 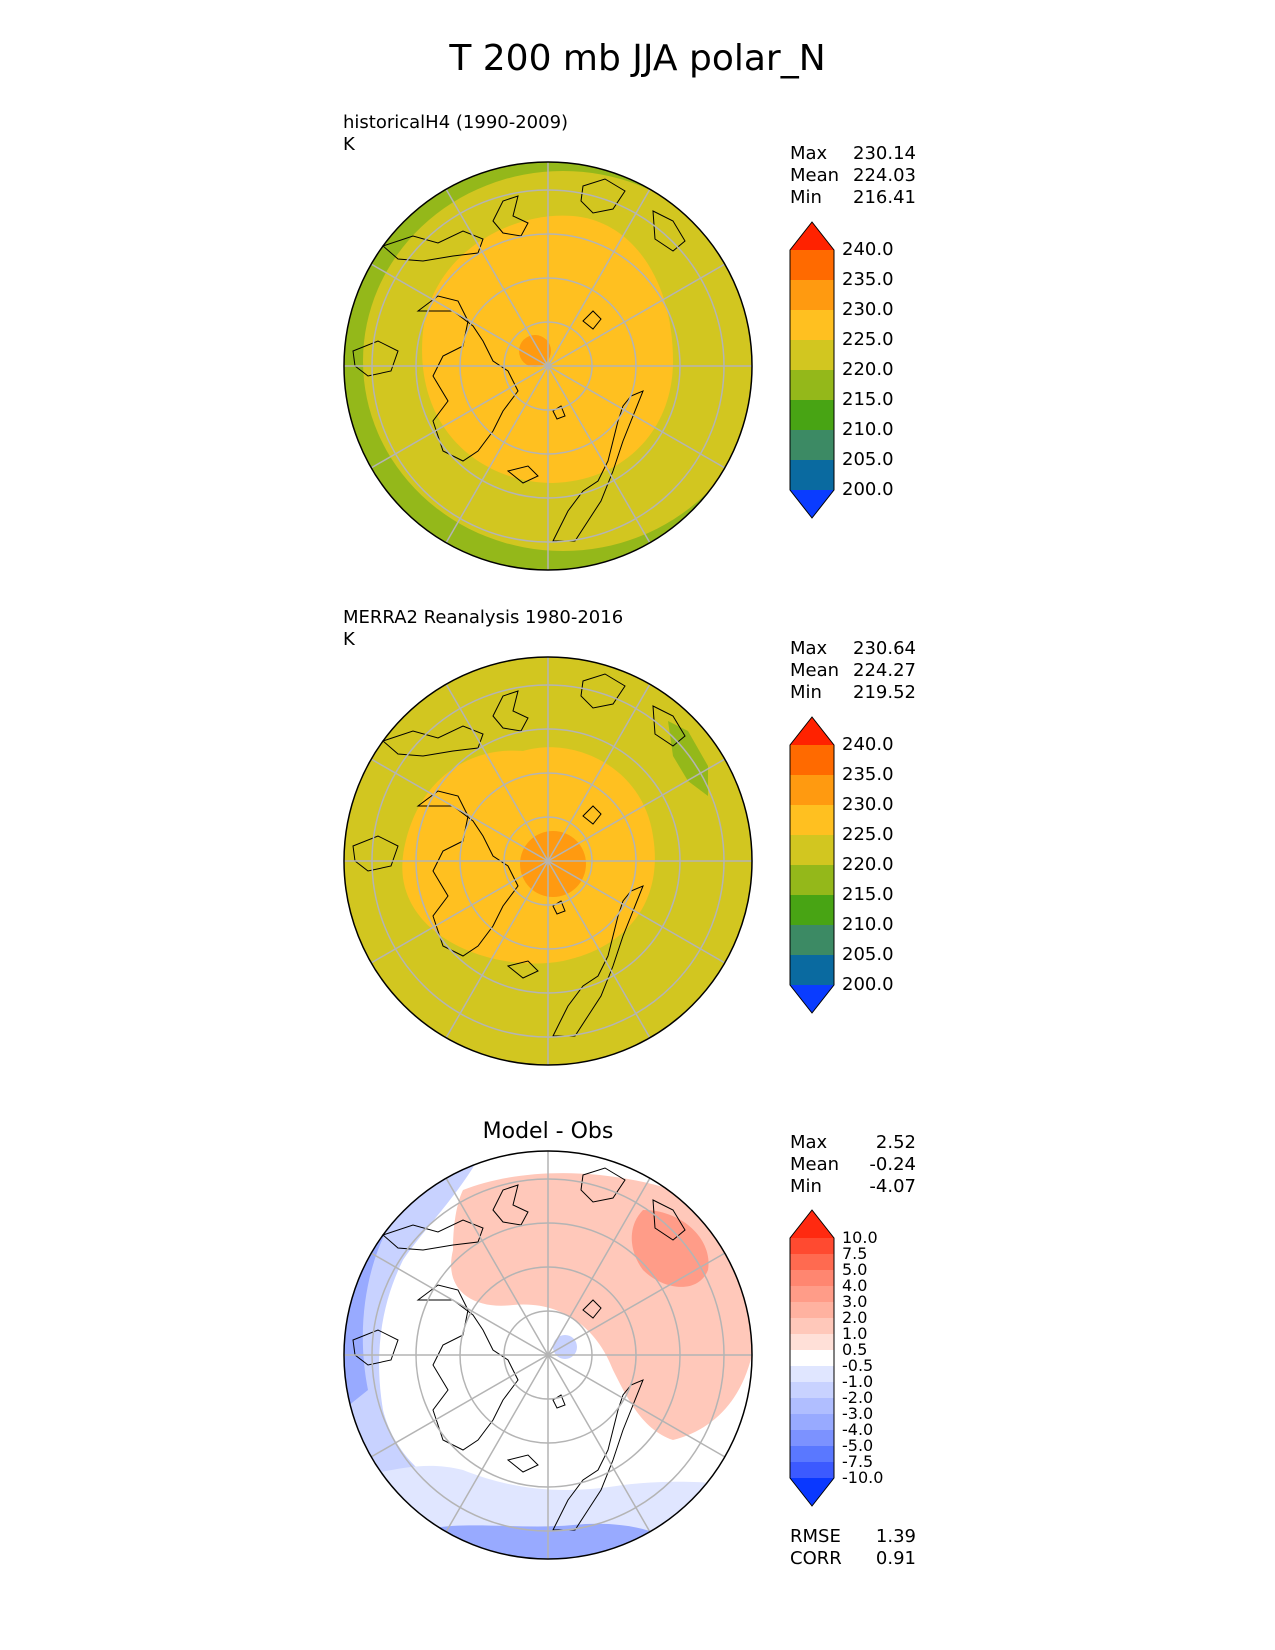 I want to click on panel2-title: MERRA2 Reanalysis 1980-2016 K, so click(x=483, y=629).